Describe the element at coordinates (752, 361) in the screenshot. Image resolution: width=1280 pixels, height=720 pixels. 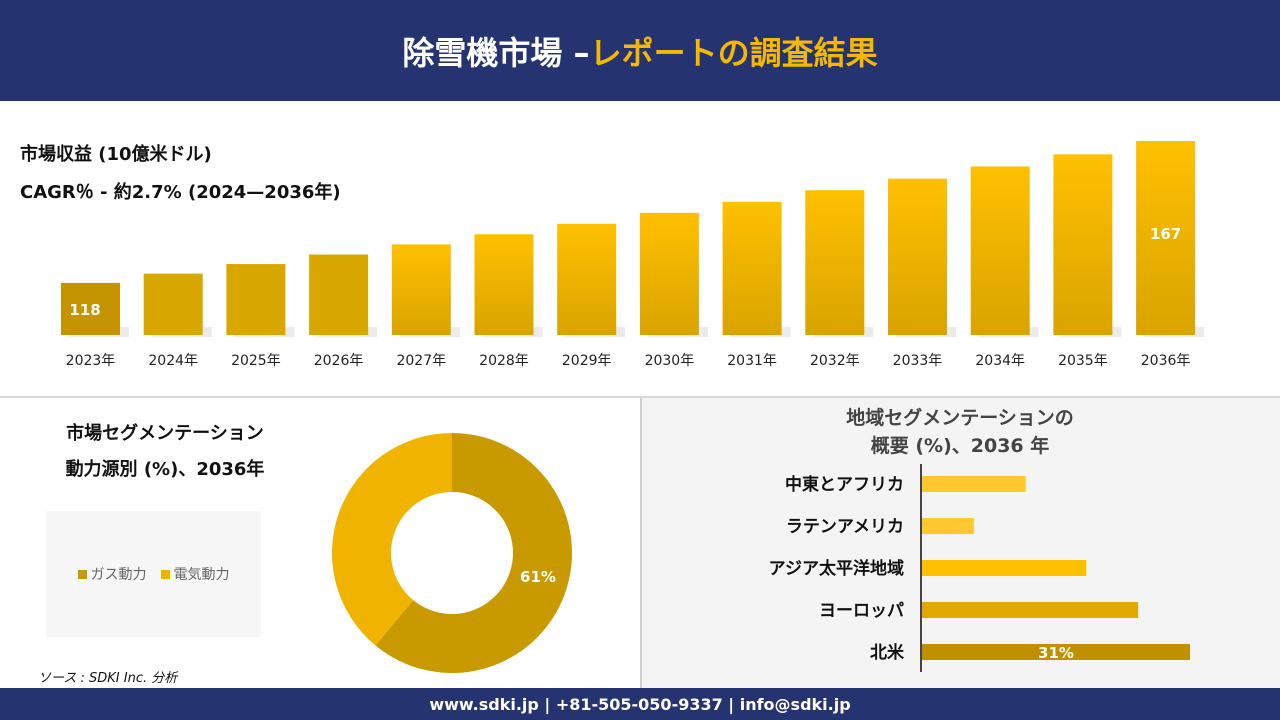
I see `x-tick-label: 2031年` at that location.